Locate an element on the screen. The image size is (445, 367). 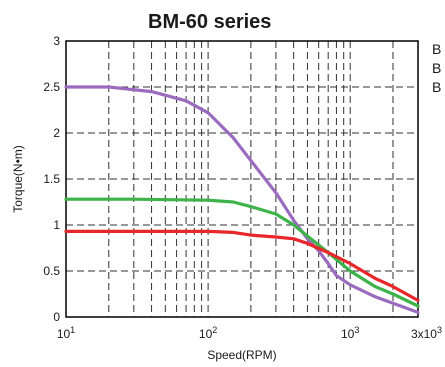
y-tick-label: 2 is located at coordinates (56, 133).